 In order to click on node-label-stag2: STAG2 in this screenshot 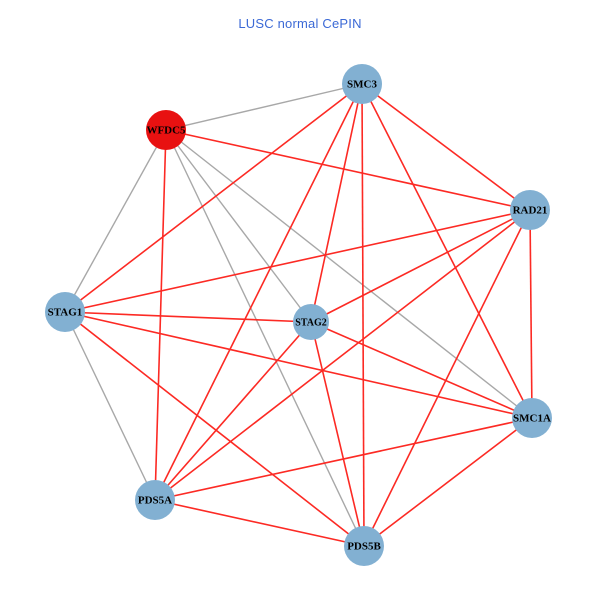, I will do `click(311, 322)`.